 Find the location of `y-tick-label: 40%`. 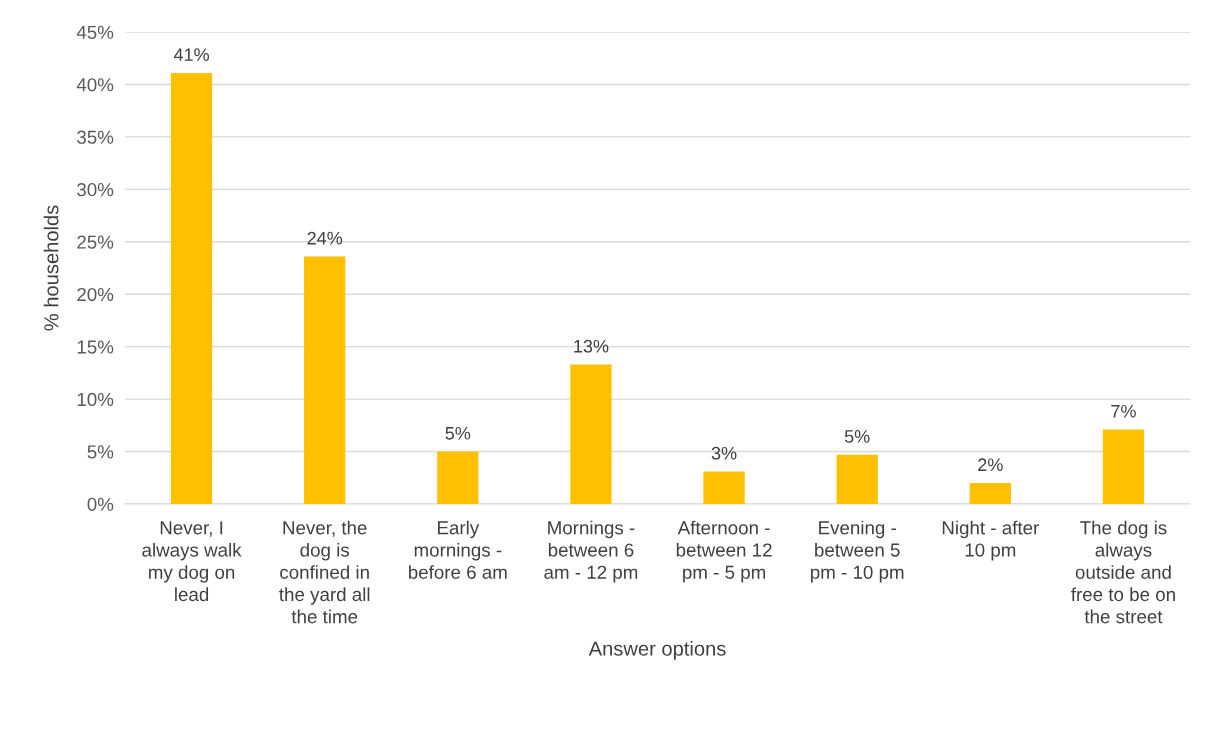

y-tick-label: 40% is located at coordinates (95, 85).